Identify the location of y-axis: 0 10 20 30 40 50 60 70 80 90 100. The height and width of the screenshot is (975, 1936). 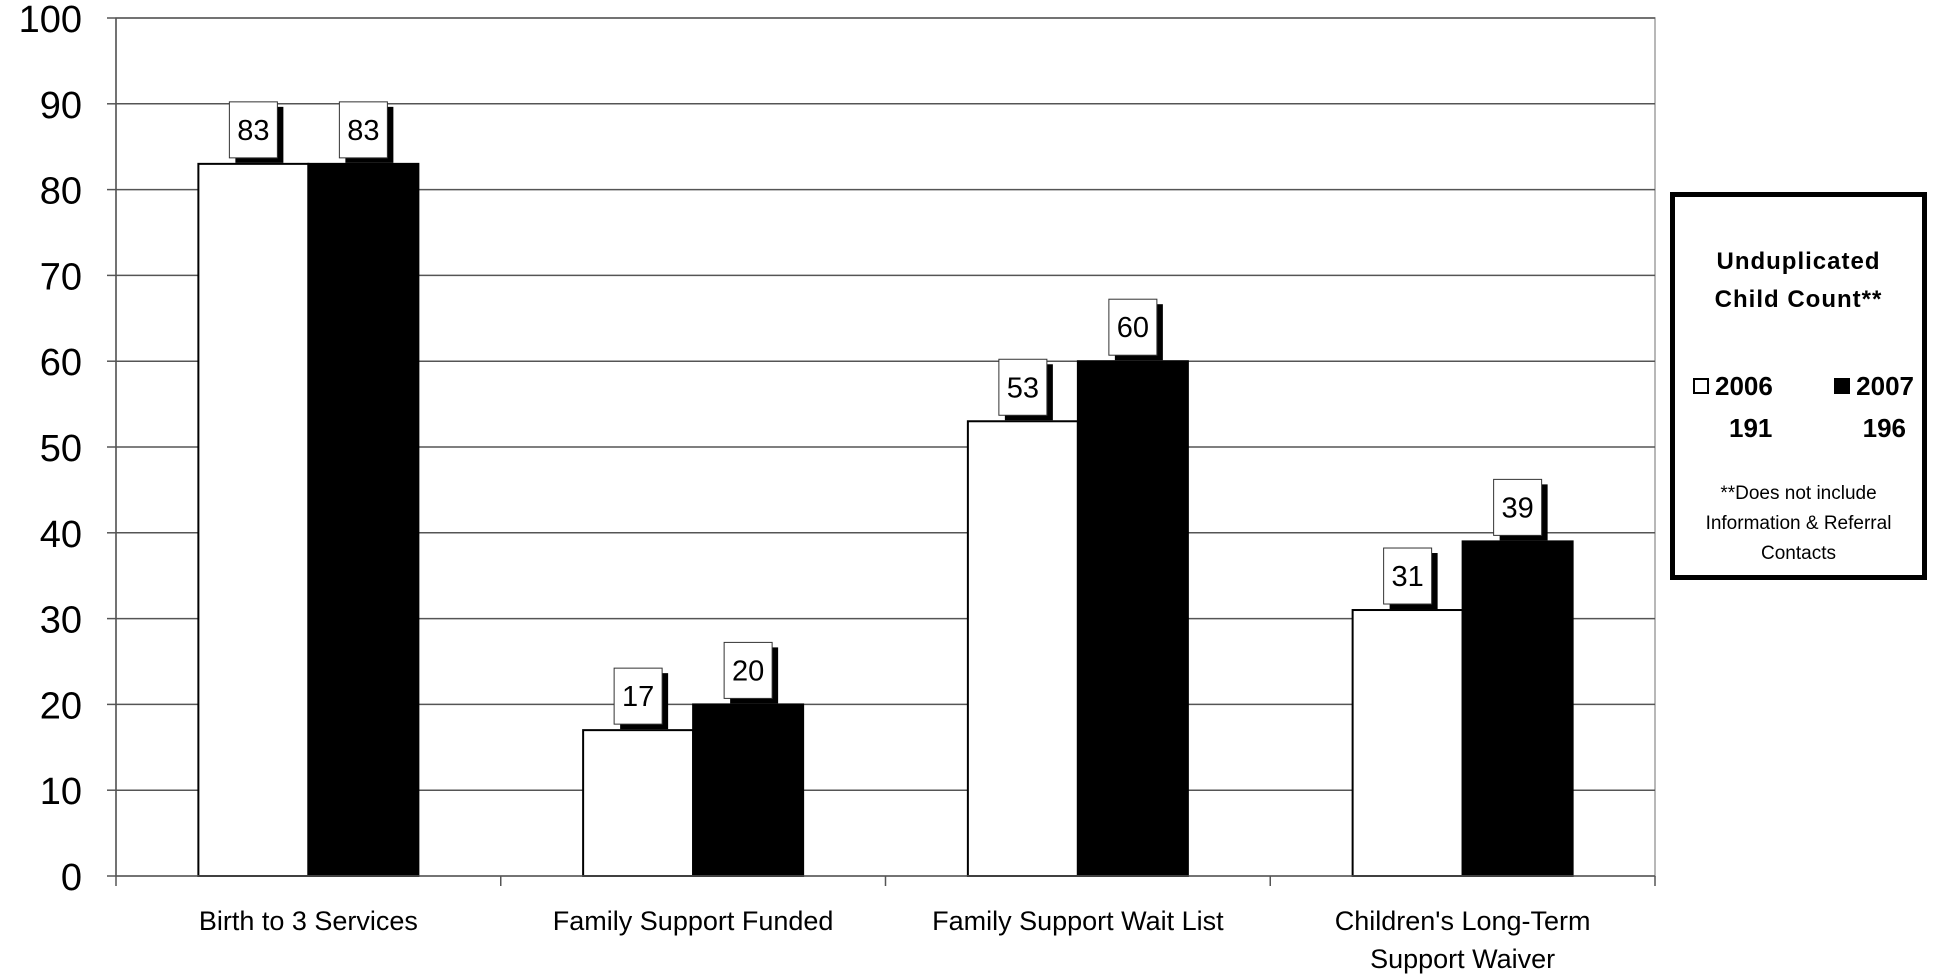
(68, 449).